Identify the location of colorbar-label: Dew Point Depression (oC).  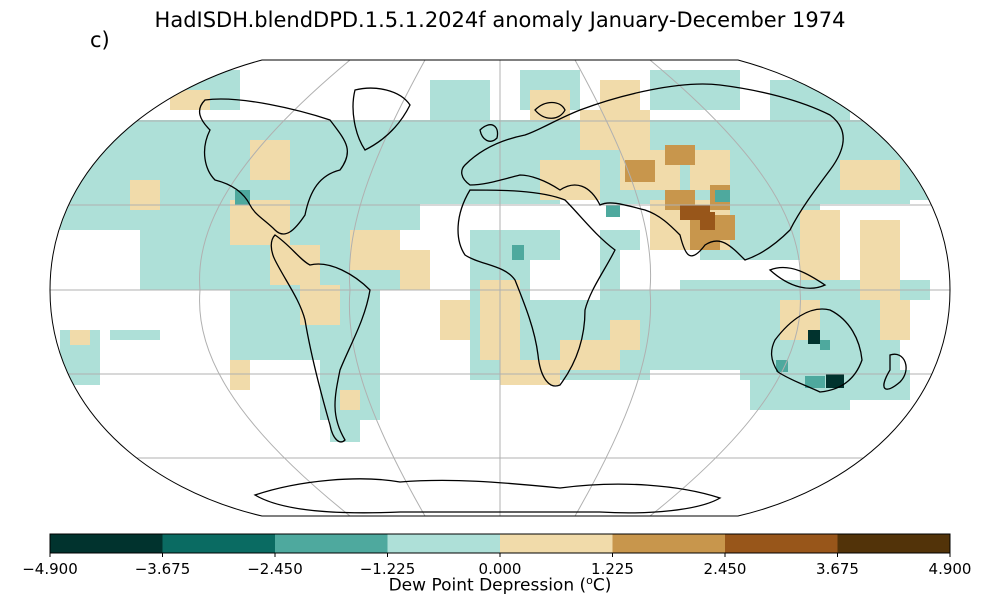
(500, 585).